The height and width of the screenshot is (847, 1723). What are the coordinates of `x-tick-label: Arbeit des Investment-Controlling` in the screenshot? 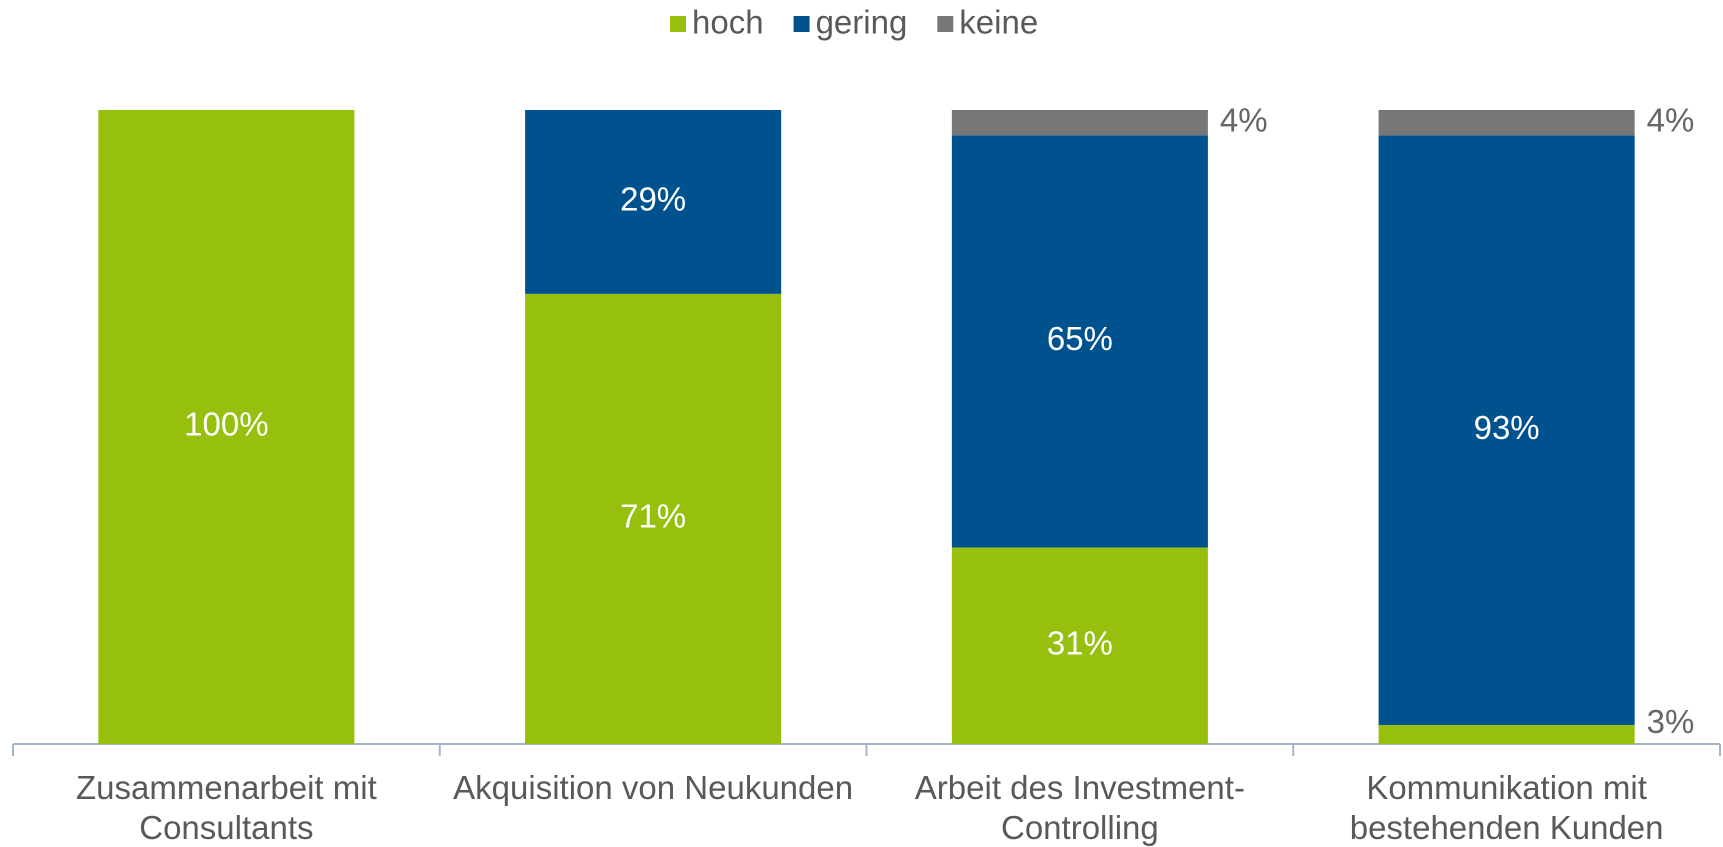 It's located at (1079, 807).